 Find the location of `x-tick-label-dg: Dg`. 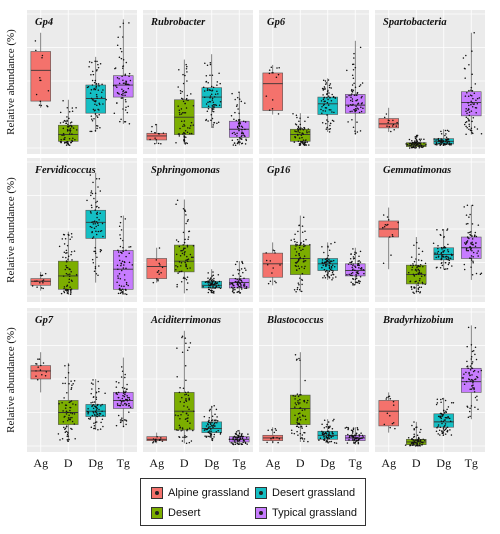

x-tick-label-dg: Dg is located at coordinates (95, 463).